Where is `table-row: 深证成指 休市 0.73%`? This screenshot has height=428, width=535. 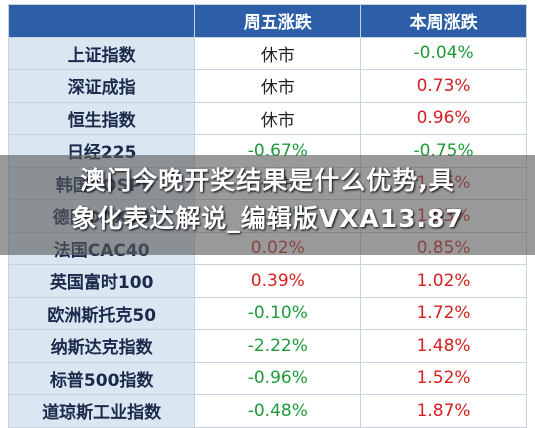 table-row: 深证成指 休市 0.73% is located at coordinates (267, 86).